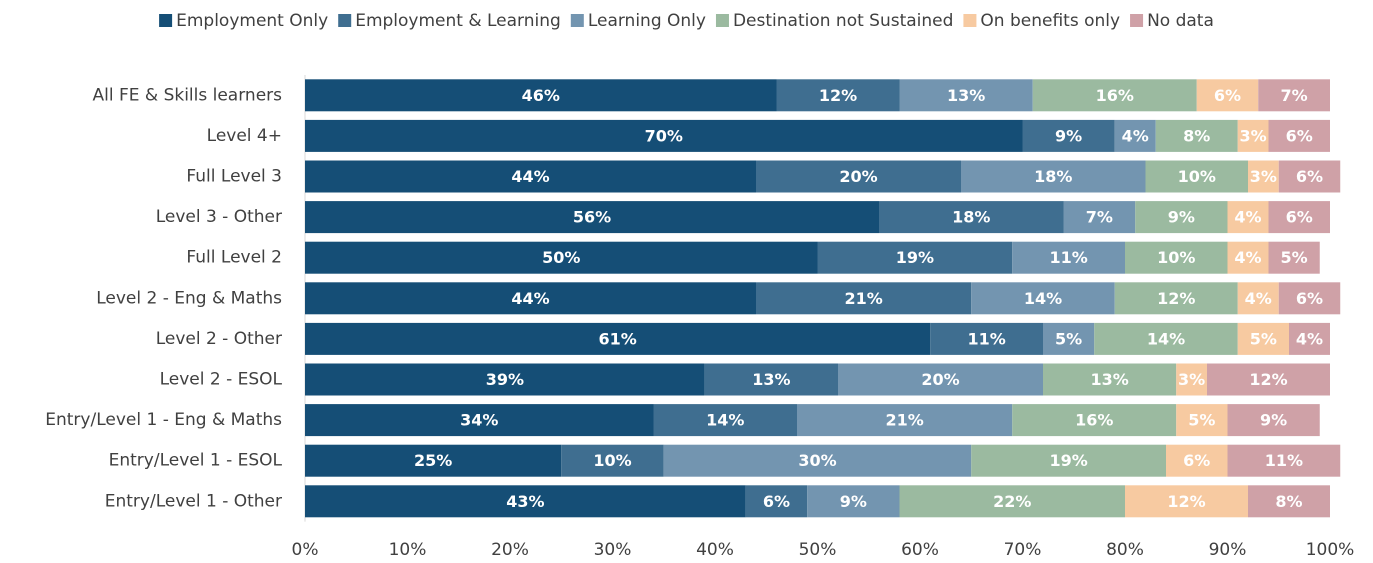  What do you see at coordinates (1115, 95) in the screenshot?
I see `value-label: 16%` at bounding box center [1115, 95].